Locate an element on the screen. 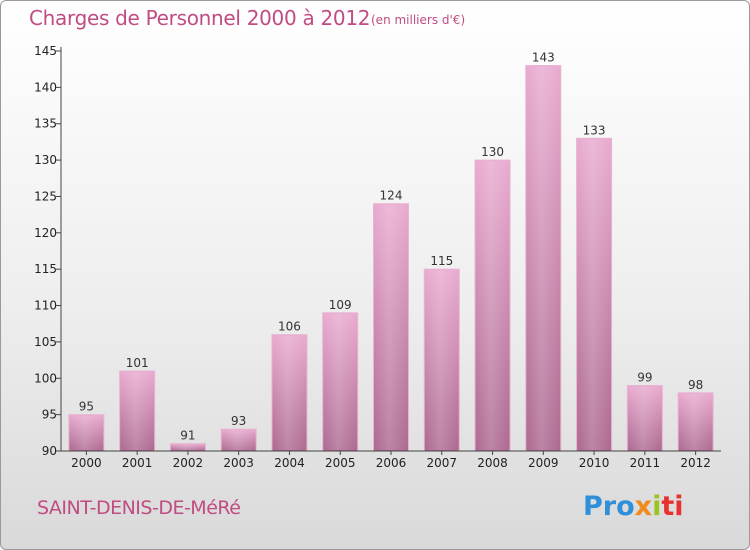  bar-2010 is located at coordinates (594, 294).